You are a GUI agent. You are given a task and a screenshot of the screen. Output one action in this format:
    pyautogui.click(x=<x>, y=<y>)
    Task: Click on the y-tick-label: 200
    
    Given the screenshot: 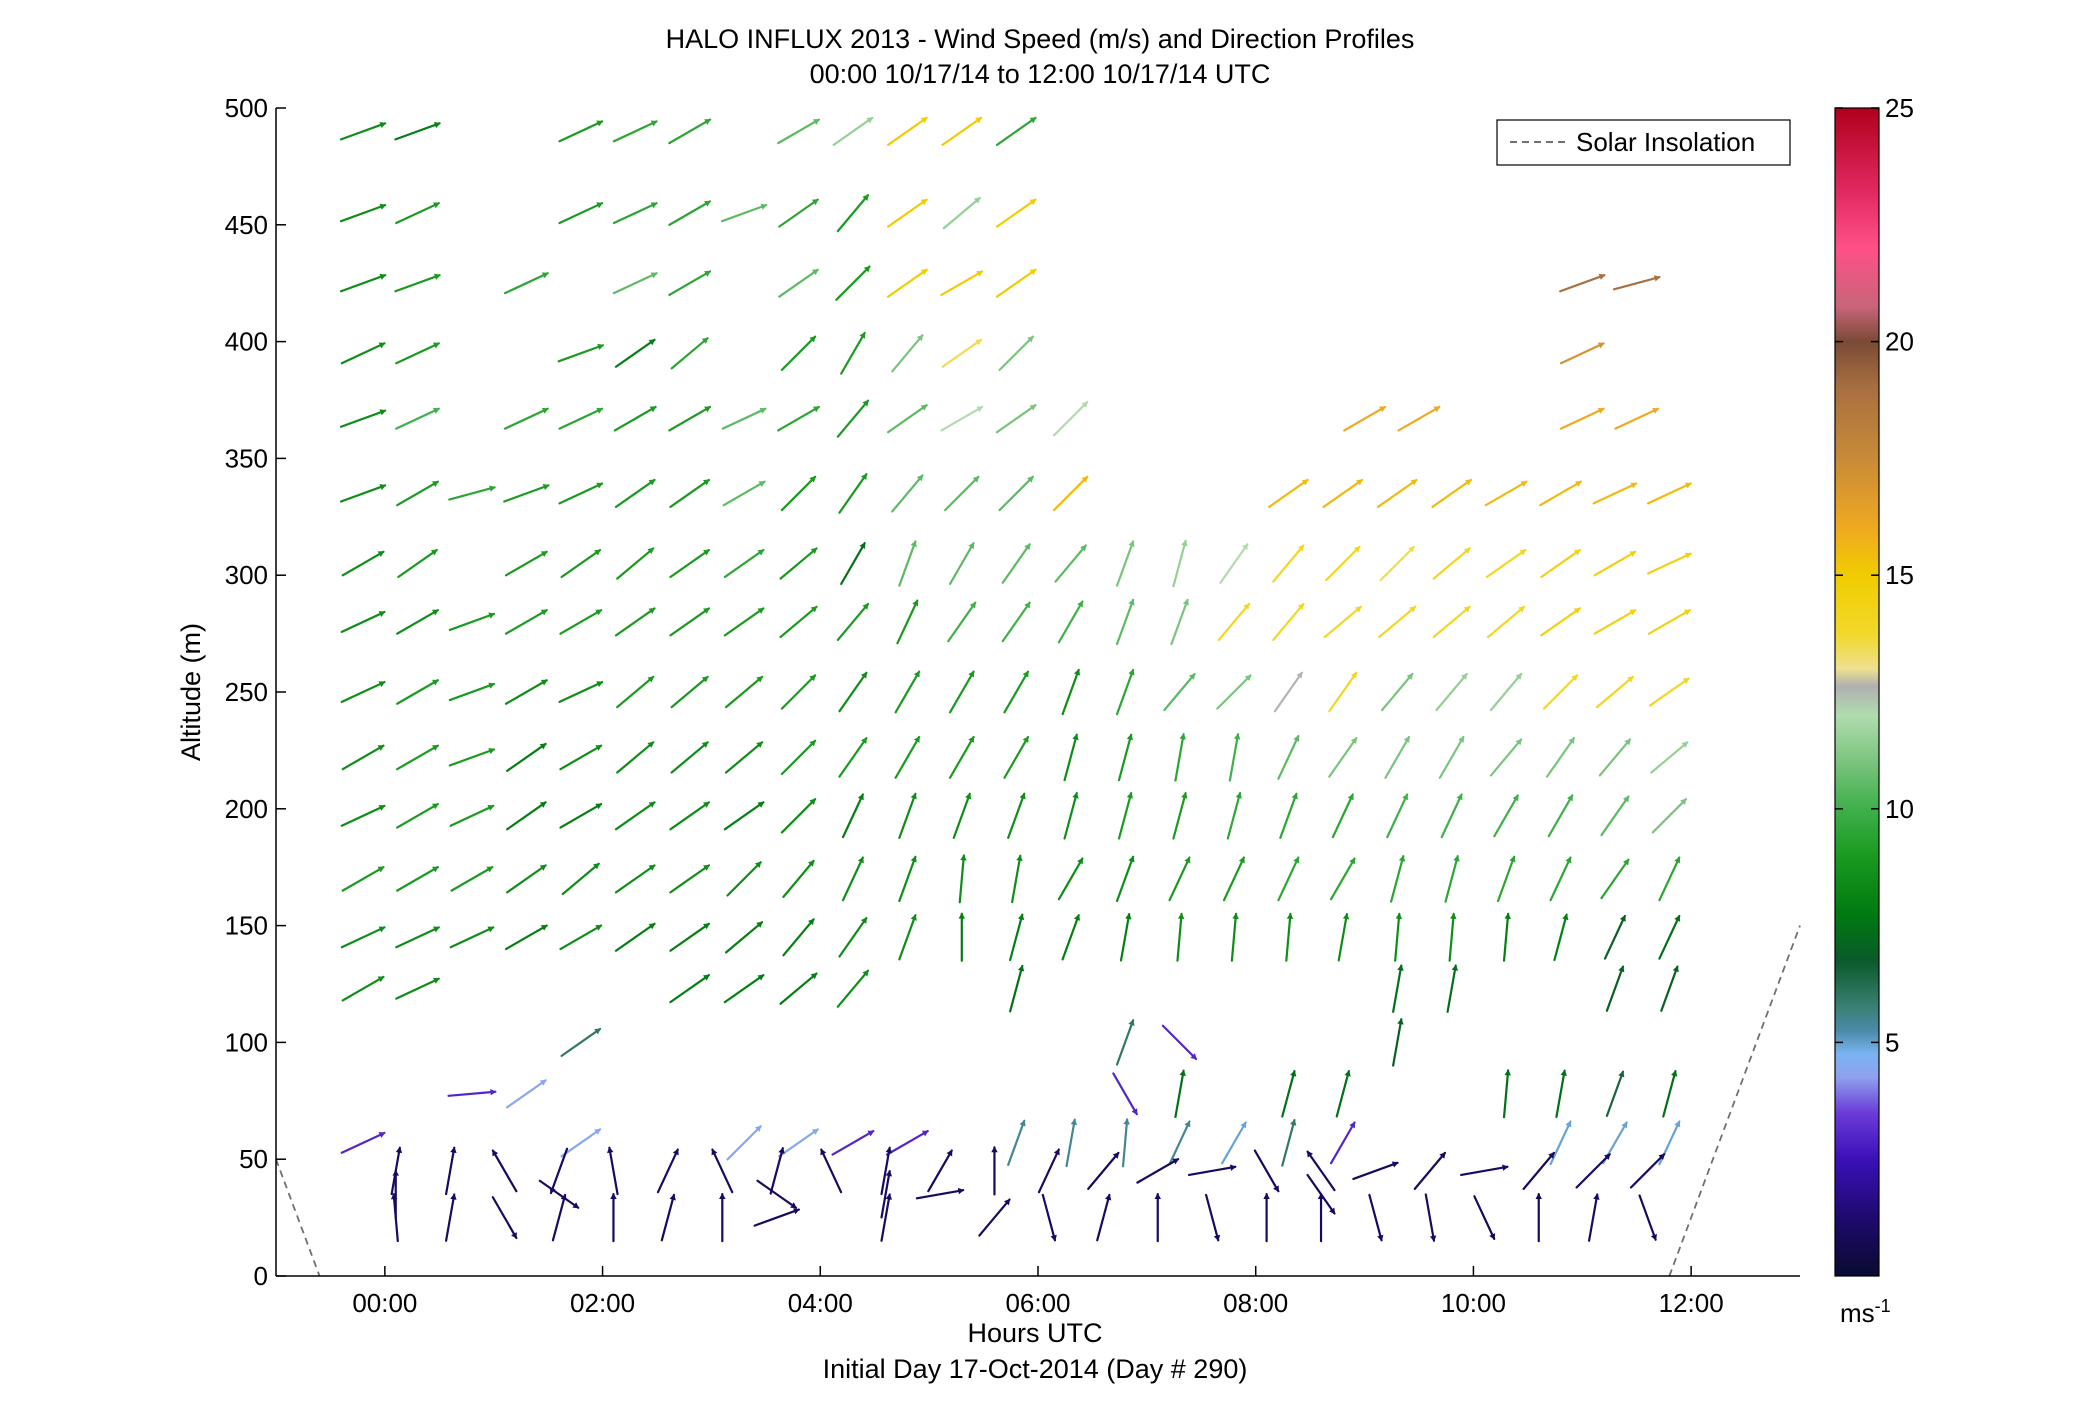 What is the action you would take?
    pyautogui.click(x=246, y=809)
    